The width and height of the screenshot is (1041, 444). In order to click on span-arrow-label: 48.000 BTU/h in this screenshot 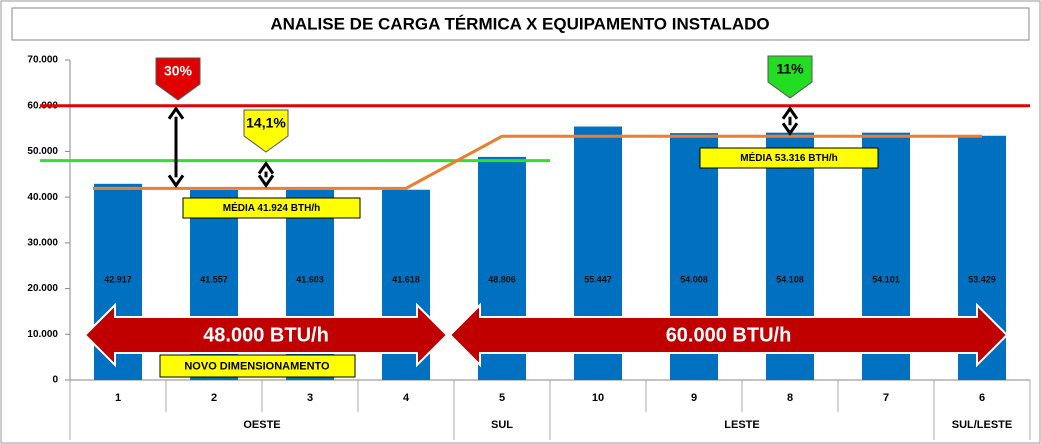, I will do `click(266, 335)`.